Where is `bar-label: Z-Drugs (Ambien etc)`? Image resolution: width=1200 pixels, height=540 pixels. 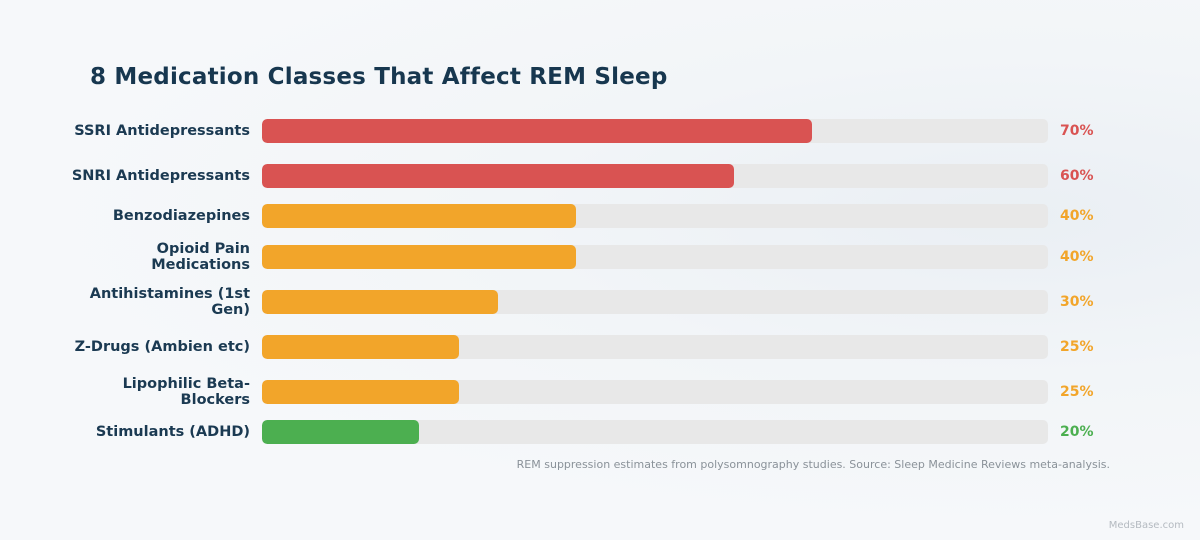
bar-label: Z-Drugs (Ambien etc) is located at coordinates (162, 347).